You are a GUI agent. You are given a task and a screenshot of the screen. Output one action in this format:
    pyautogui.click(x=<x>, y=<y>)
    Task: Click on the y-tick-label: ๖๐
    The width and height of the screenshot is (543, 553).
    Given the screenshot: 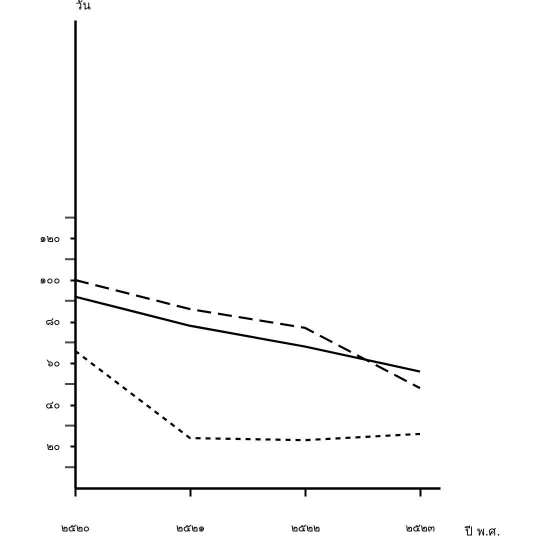 What is the action you would take?
    pyautogui.click(x=53, y=363)
    